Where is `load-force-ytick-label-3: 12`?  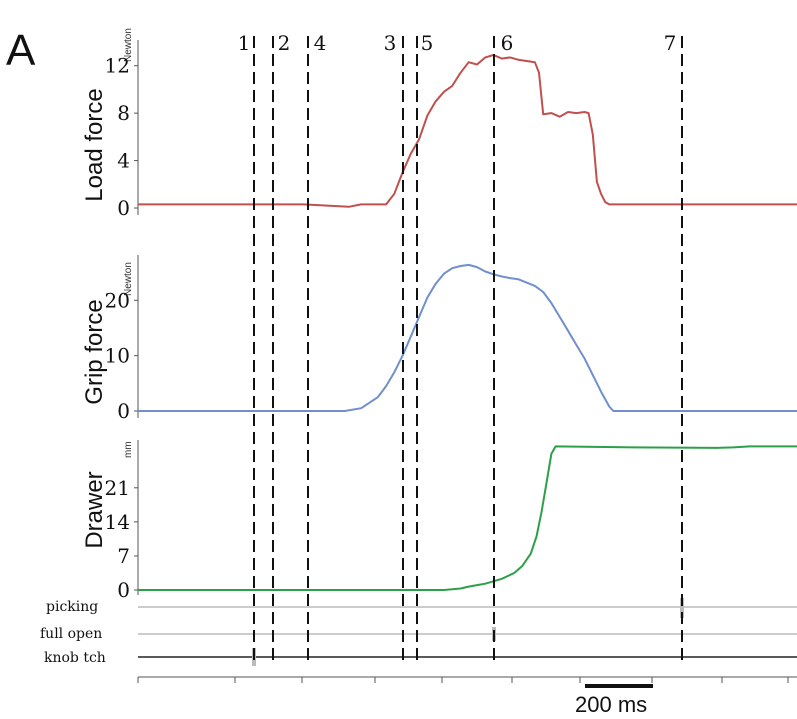
load-force-ytick-label-3: 12 is located at coordinates (117, 66).